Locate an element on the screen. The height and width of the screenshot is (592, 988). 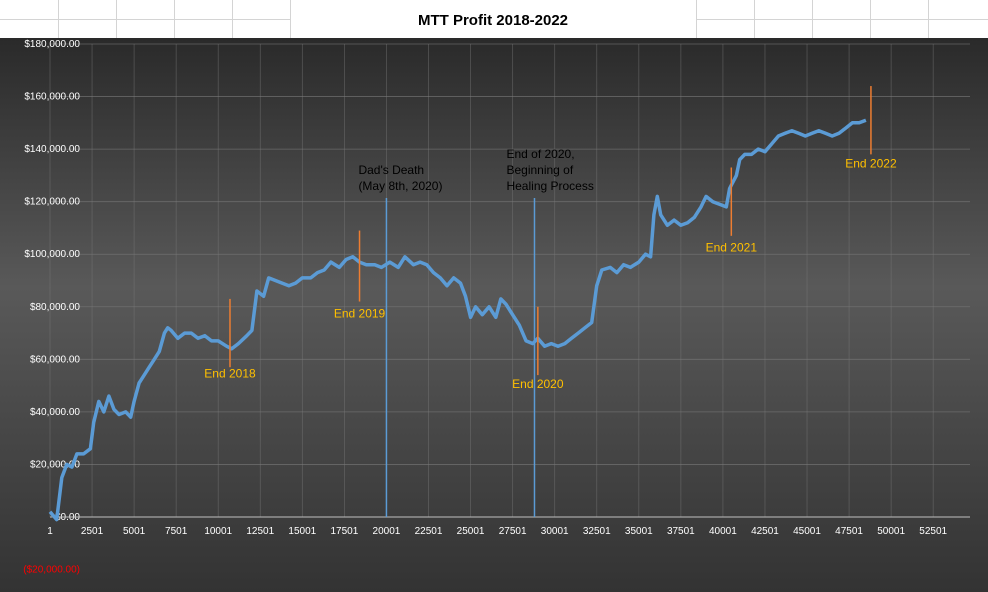
x-tick-label: 42501 is located at coordinates (765, 531).